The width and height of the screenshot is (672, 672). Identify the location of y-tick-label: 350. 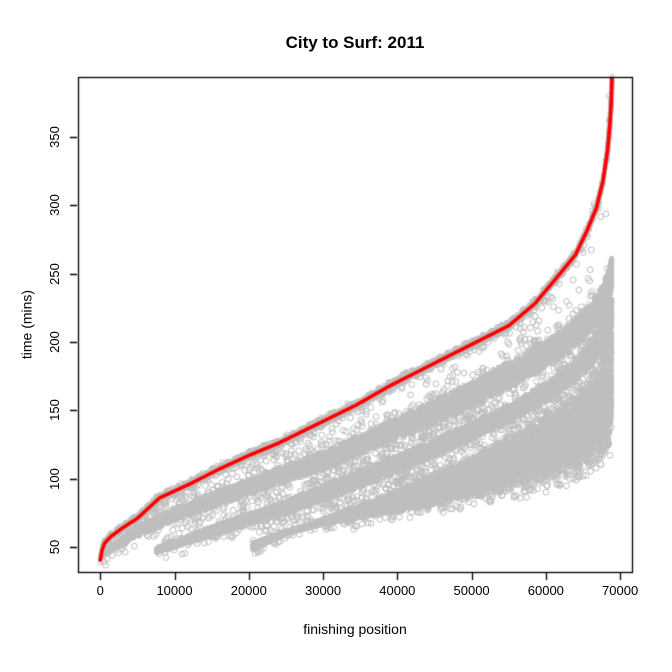
(54, 137).